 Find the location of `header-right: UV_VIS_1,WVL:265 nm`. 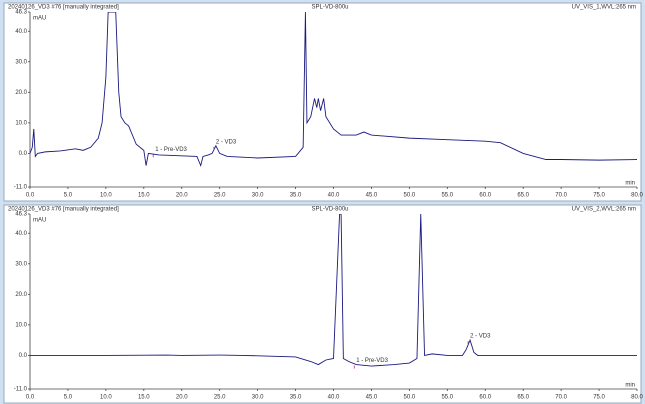

header-right: UV_VIS_1,WVL:265 nm is located at coordinates (604, 8).